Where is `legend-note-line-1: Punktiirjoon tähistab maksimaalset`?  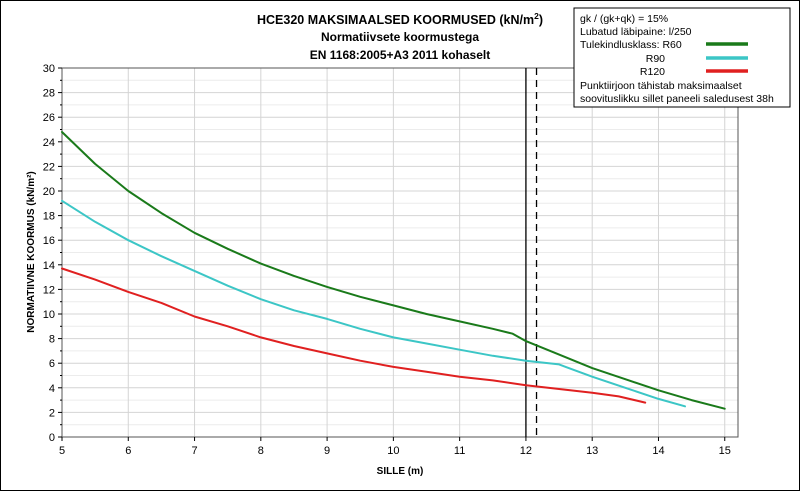 legend-note-line-1: Punktiirjoon tähistab maksimaalset is located at coordinates (661, 86).